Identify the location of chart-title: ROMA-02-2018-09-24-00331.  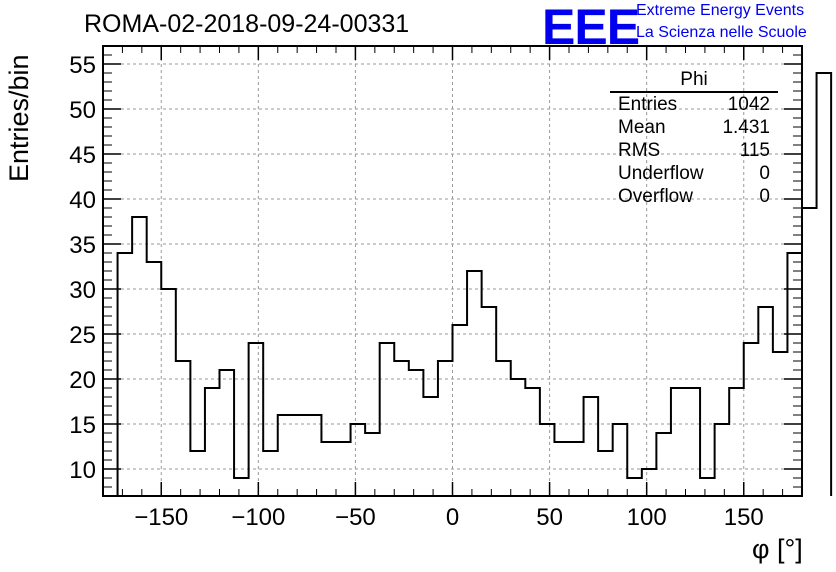
(247, 24).